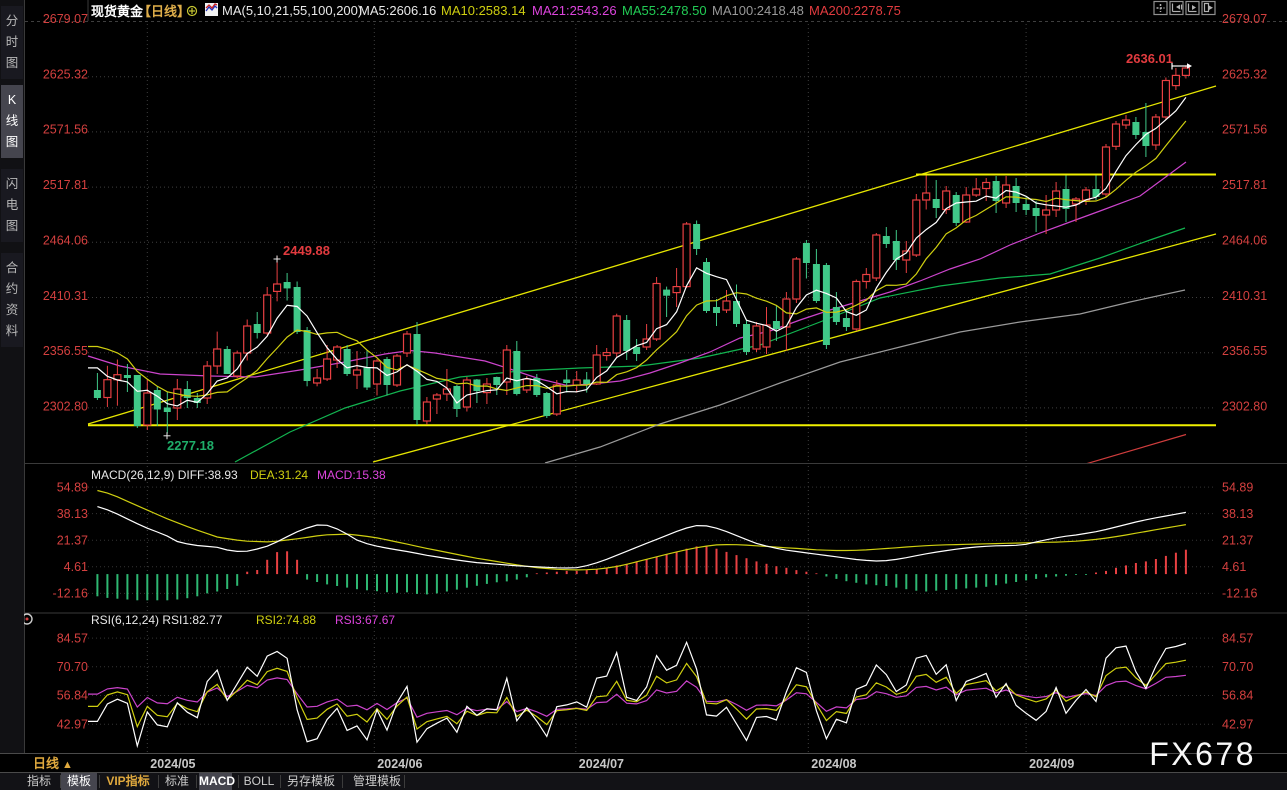 This screenshot has height=790, width=1287. I want to click on svg-text: 2024/05, so click(172, 764).